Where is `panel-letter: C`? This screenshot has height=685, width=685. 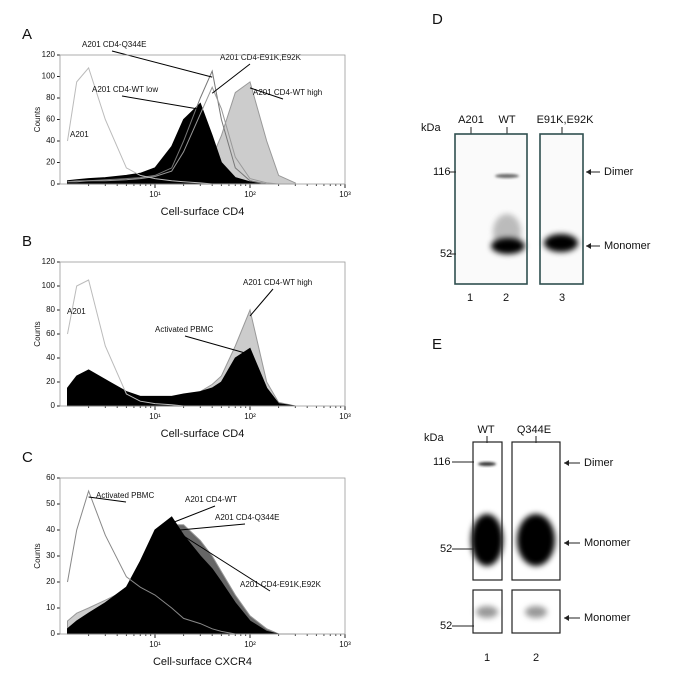
panel-letter: C is located at coordinates (27, 457).